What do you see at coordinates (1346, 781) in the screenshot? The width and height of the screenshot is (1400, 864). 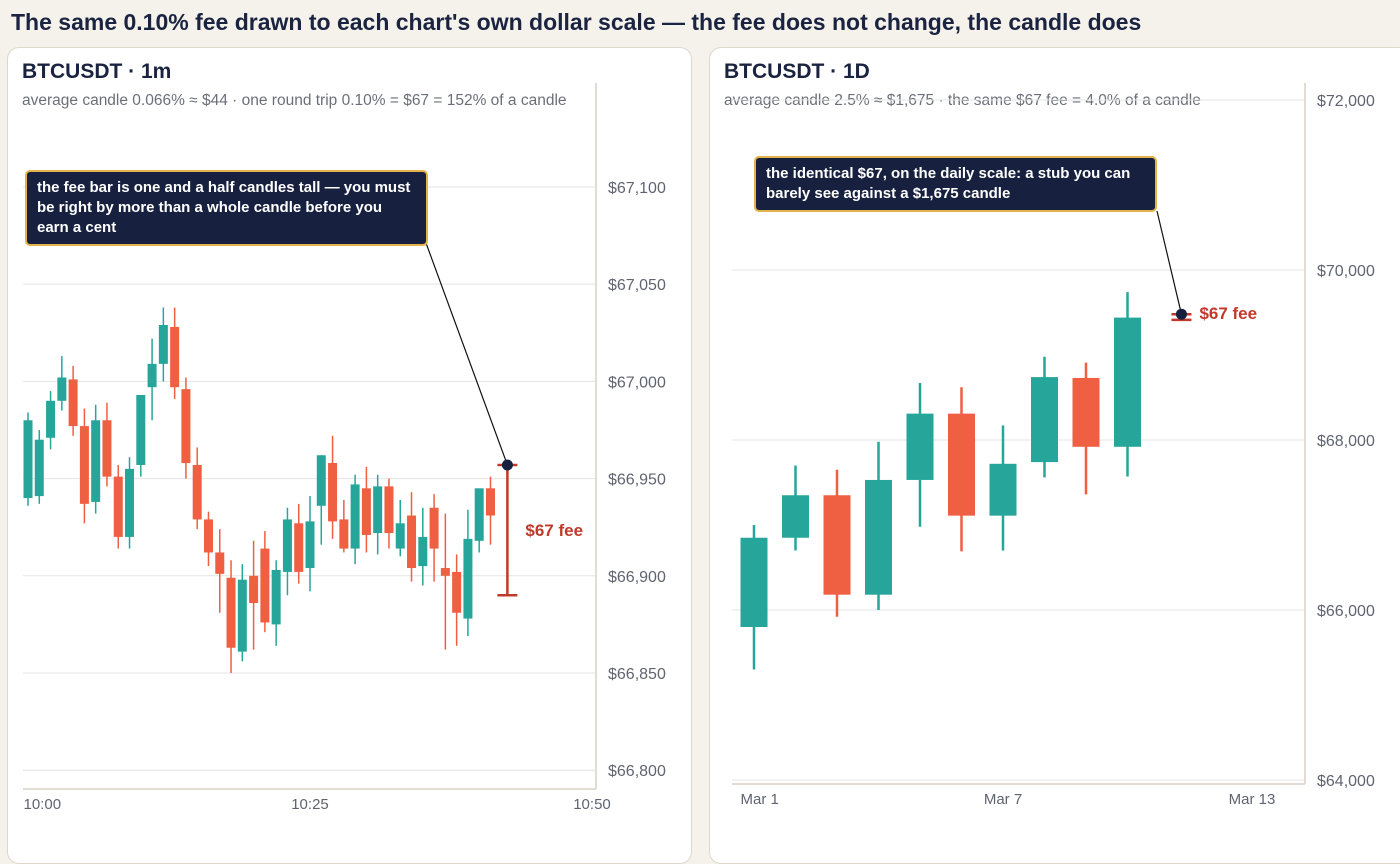 I see `y-tick-label: $64,000` at bounding box center [1346, 781].